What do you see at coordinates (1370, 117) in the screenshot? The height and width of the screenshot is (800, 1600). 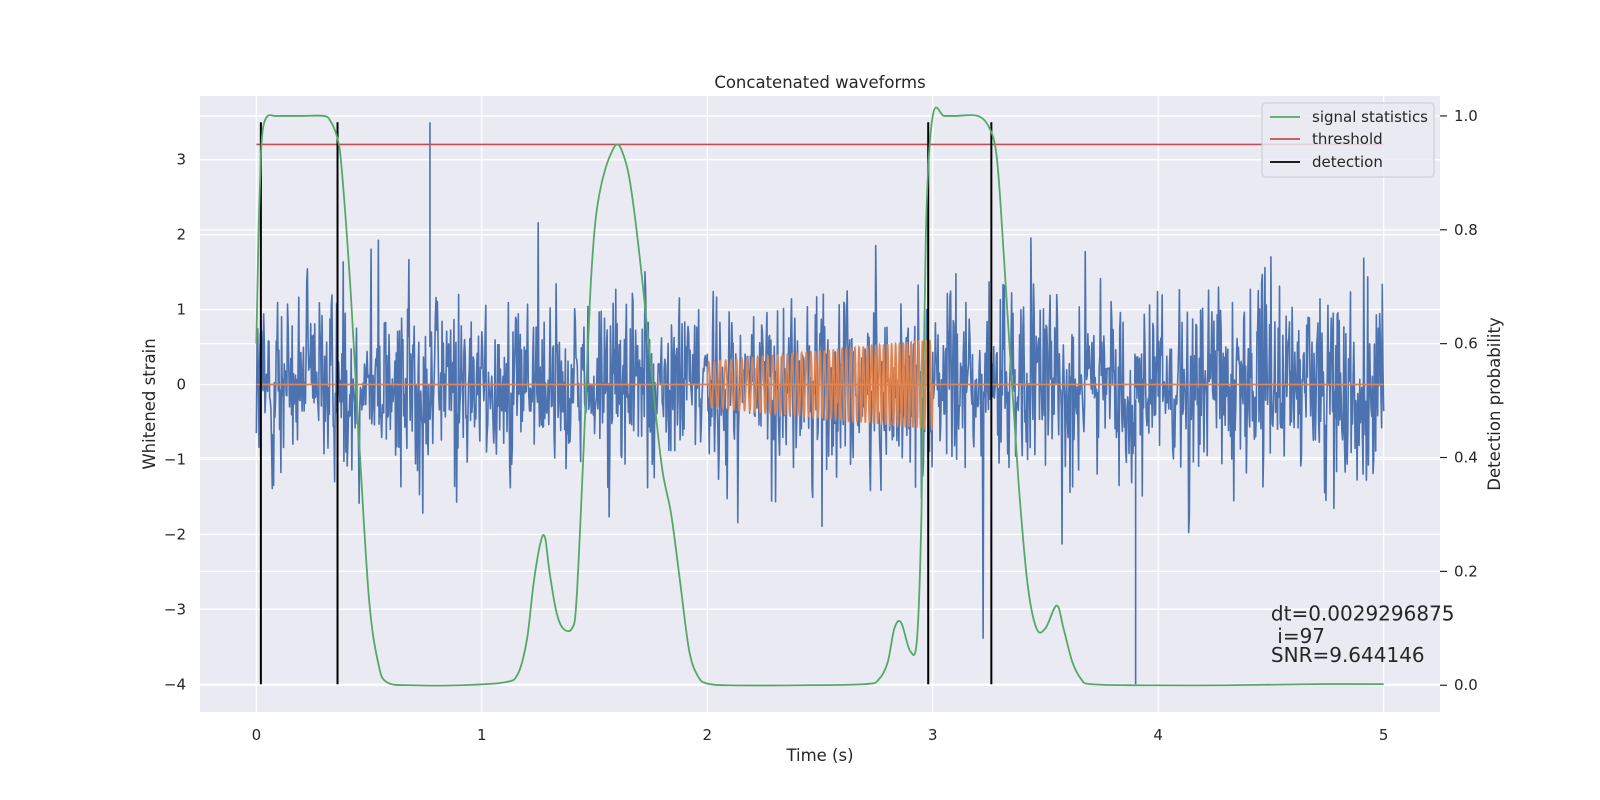 I see `legend-label-signal-statistics: signal statistics` at bounding box center [1370, 117].